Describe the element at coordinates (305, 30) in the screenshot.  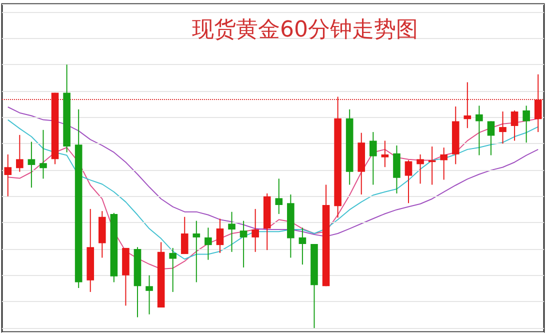
I see `chart-title: 现货黄金60分钟走势图` at that location.